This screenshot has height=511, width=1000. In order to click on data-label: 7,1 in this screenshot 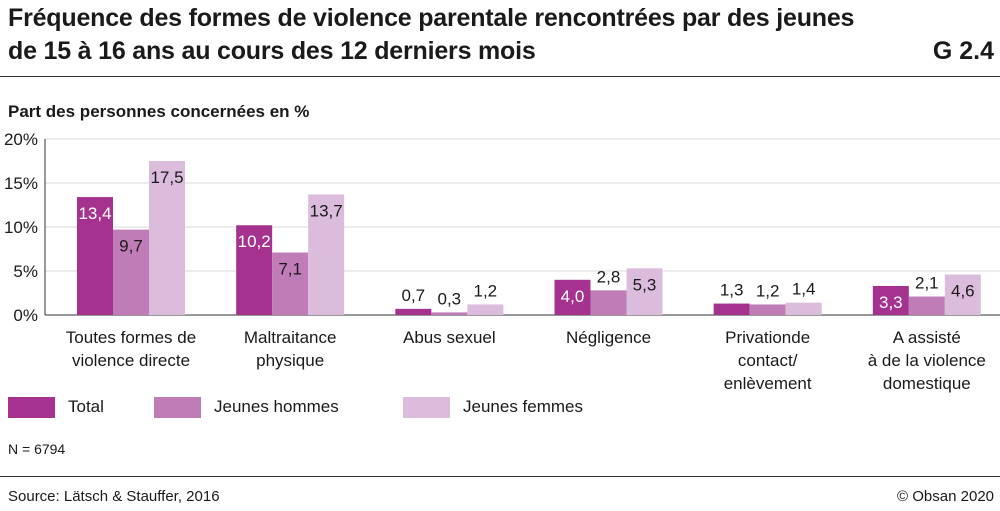, I will do `click(290, 269)`.